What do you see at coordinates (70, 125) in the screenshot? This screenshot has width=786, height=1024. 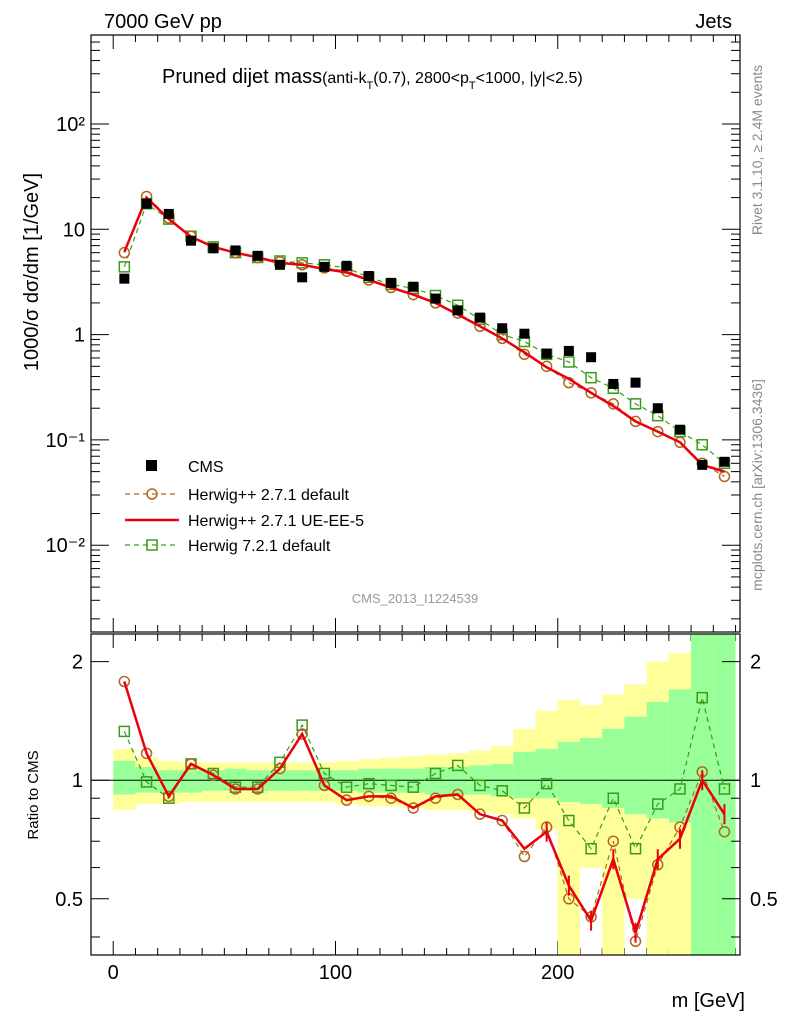 I see `y-tick-label: 10²` at bounding box center [70, 125].